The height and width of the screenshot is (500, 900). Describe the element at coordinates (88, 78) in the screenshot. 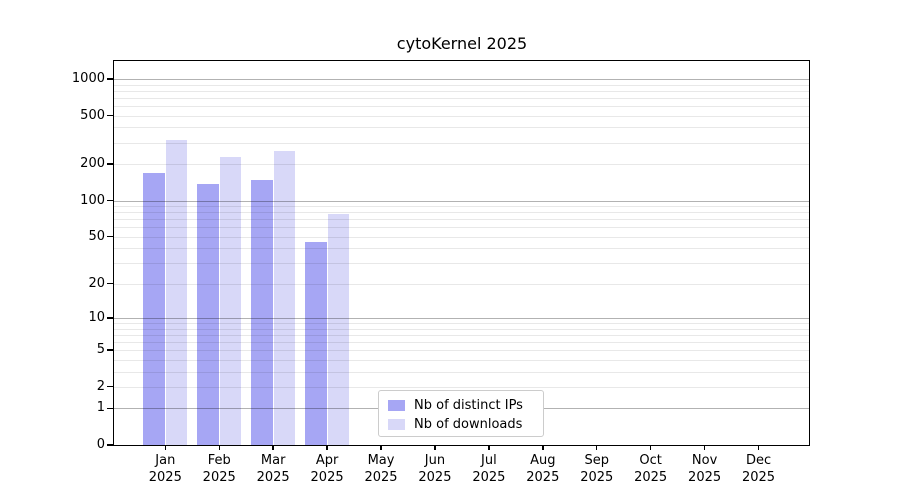

I see `y-tick-label: 1000` at that location.